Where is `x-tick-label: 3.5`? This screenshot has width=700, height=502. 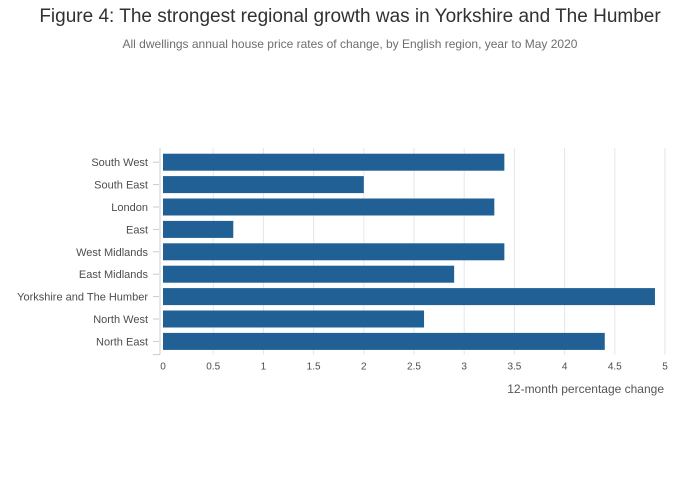
x-tick-label: 3.5 is located at coordinates (514, 367).